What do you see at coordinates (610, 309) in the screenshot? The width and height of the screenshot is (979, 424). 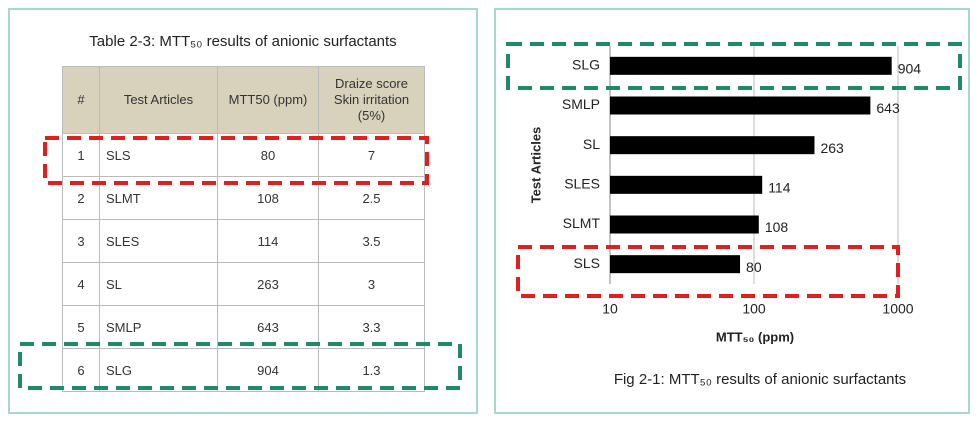 I see `x-tick-label: 10` at bounding box center [610, 309].